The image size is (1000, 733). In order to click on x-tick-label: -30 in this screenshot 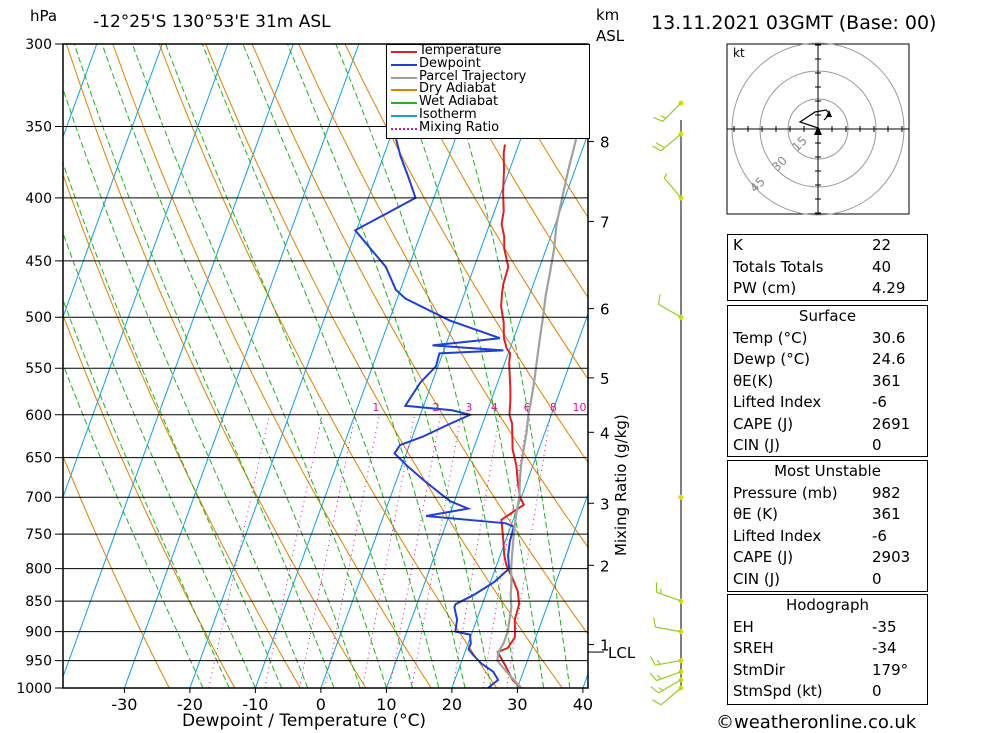, I will do `click(124, 704)`.